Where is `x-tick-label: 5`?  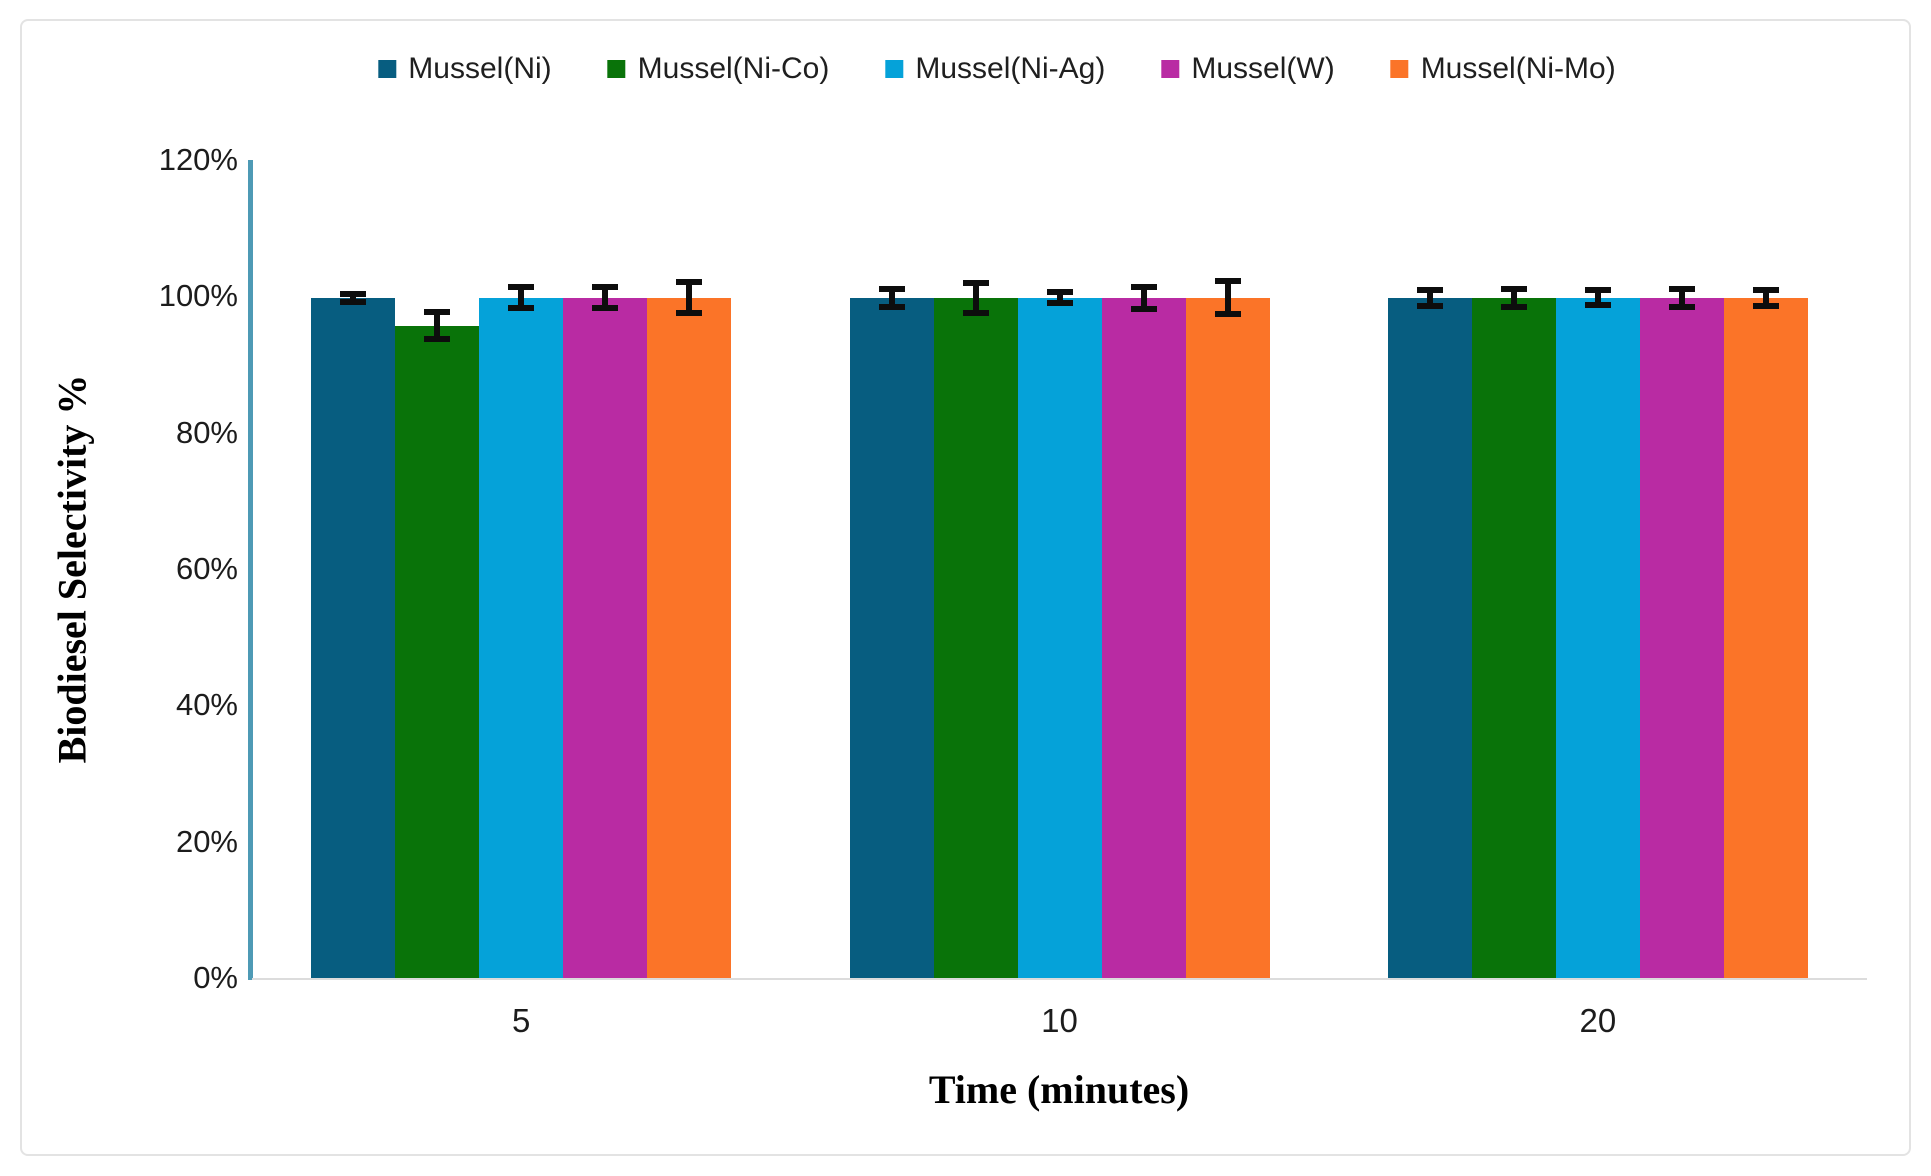
x-tick-label: 5 is located at coordinates (521, 1020).